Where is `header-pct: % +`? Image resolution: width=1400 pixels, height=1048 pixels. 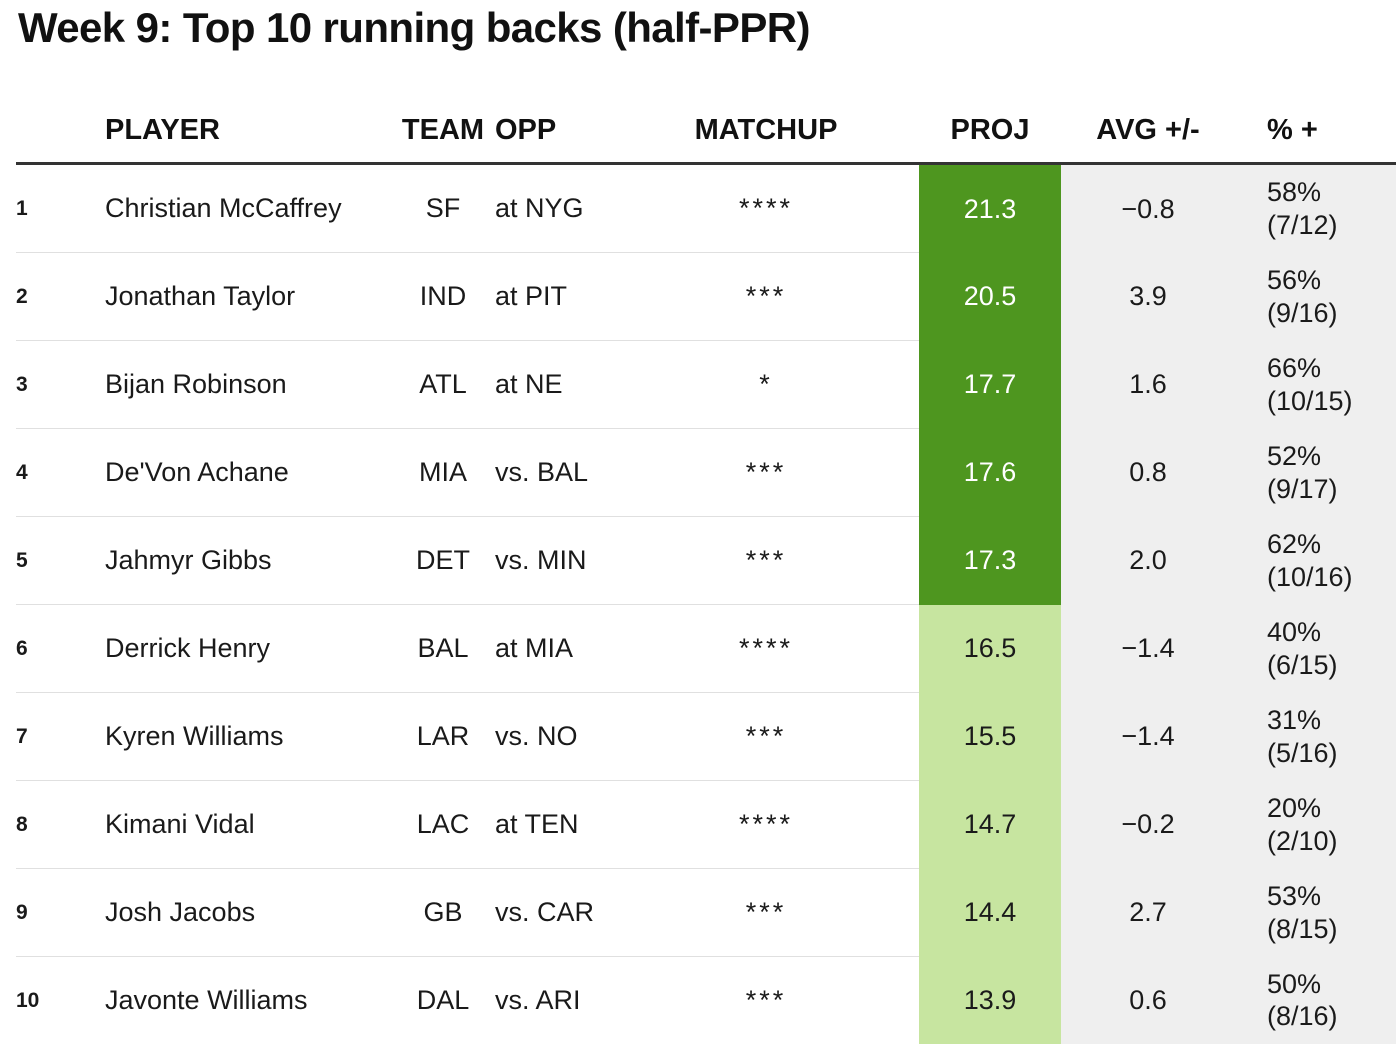 header-pct: % + is located at coordinates (1315, 131).